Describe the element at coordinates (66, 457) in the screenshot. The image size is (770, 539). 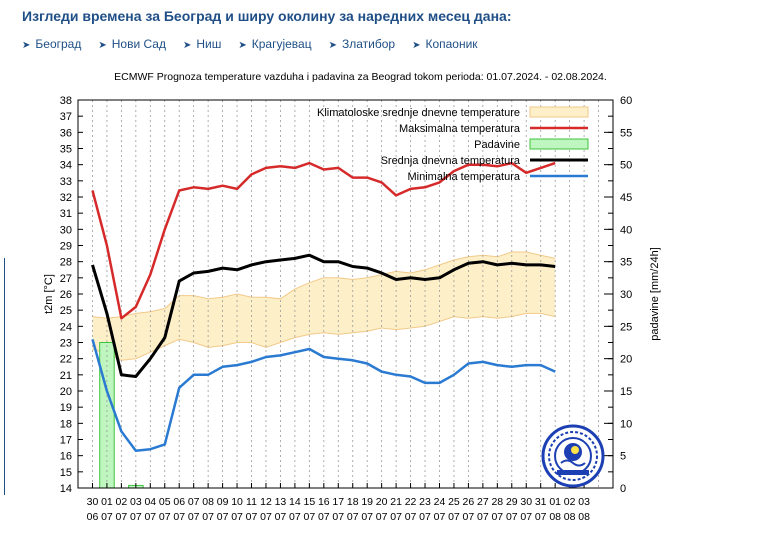
I see `y-tick-label: 16` at that location.